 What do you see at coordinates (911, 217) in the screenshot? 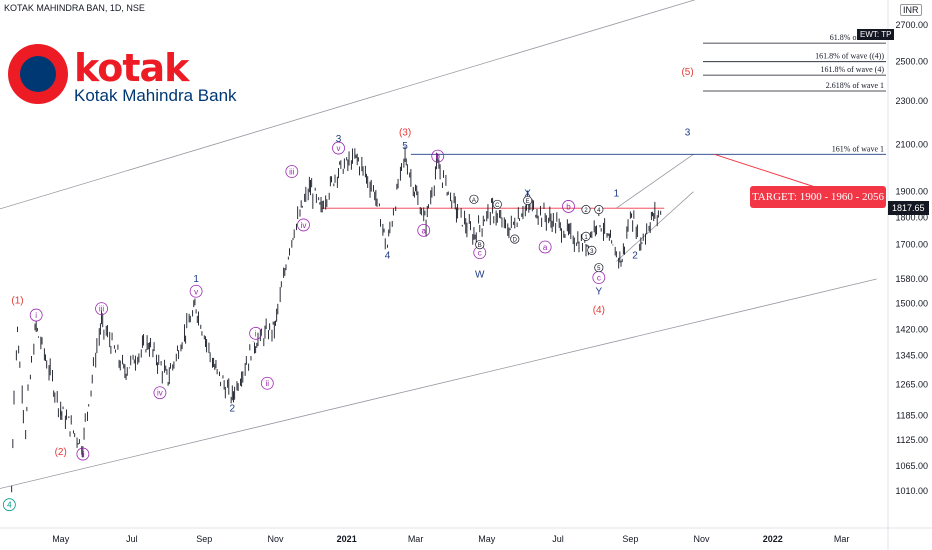
I see `y-tick-label: 1800.00` at bounding box center [911, 217].